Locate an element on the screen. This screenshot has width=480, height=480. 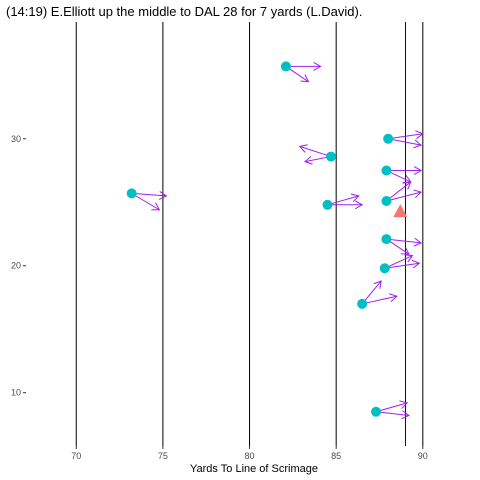
player-11-velocity-arrow is located at coordinates (392, 415).